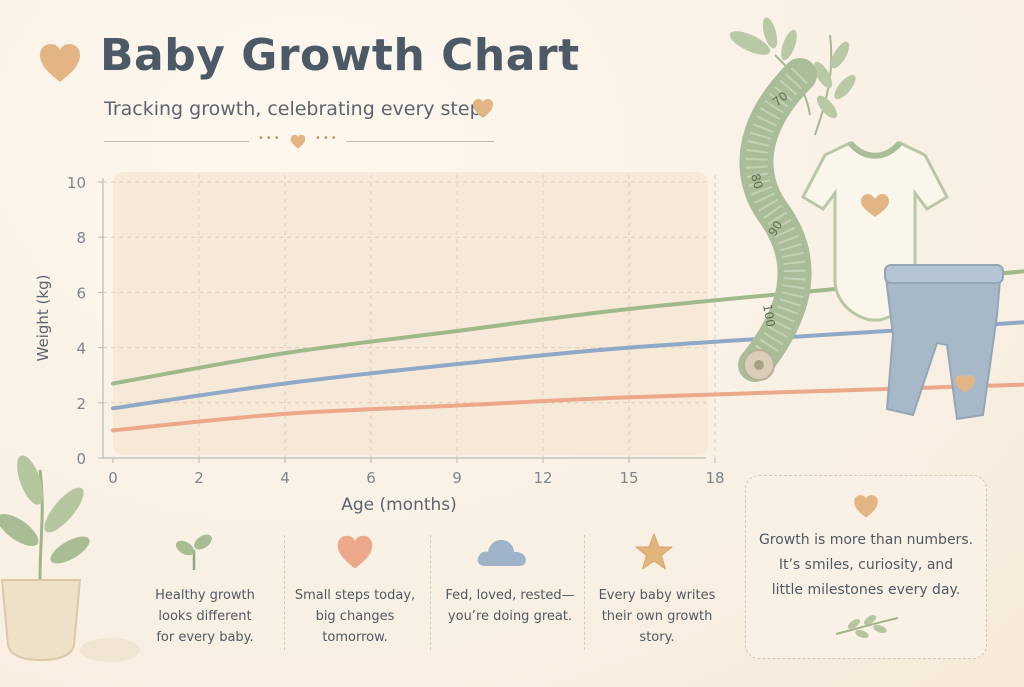 This screenshot has height=687, width=1024. Describe the element at coordinates (628, 478) in the screenshot. I see `x-tick-label: 15` at that location.